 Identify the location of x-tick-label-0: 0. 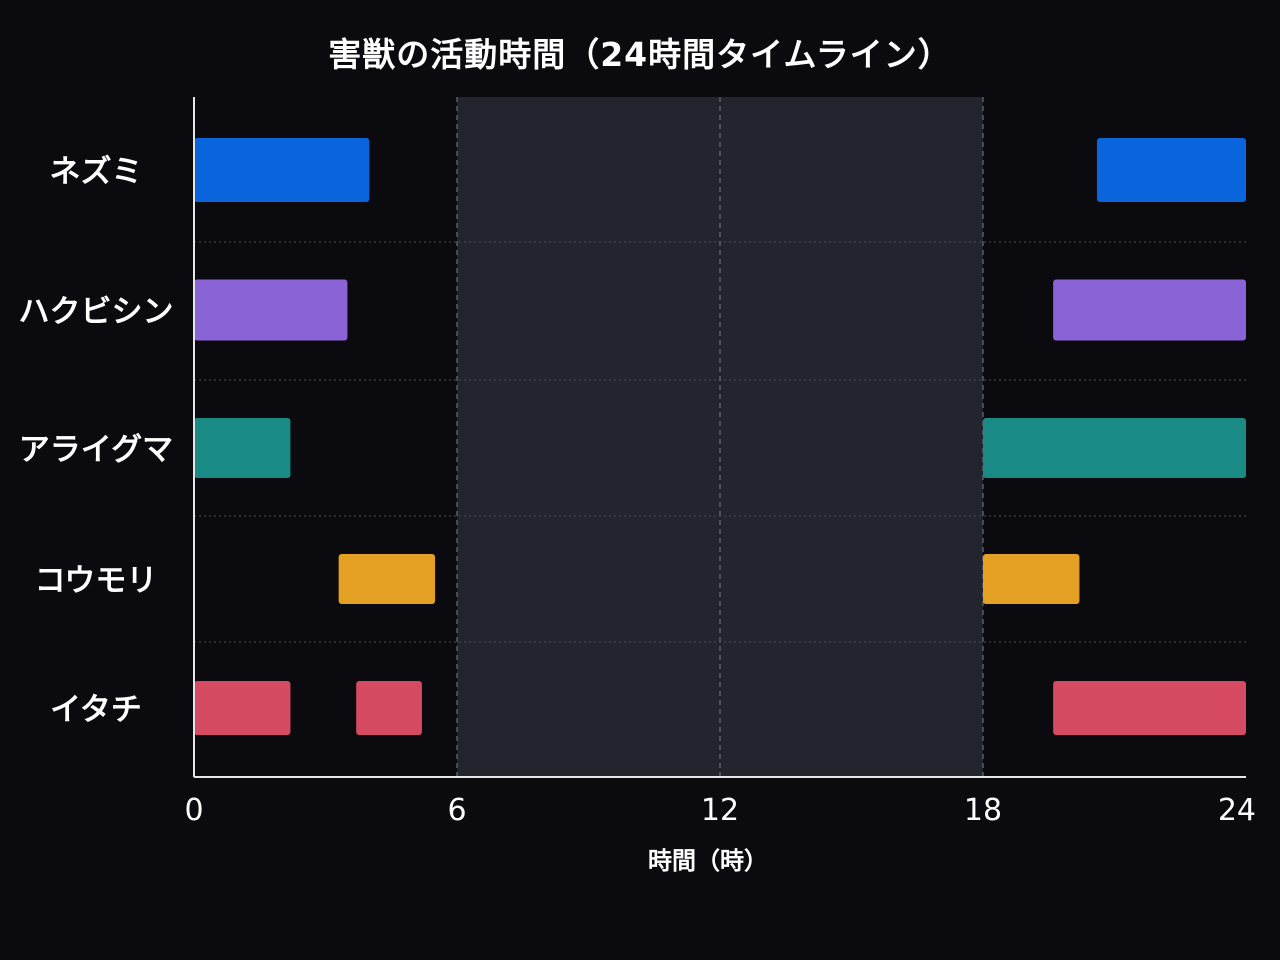
(193, 810).